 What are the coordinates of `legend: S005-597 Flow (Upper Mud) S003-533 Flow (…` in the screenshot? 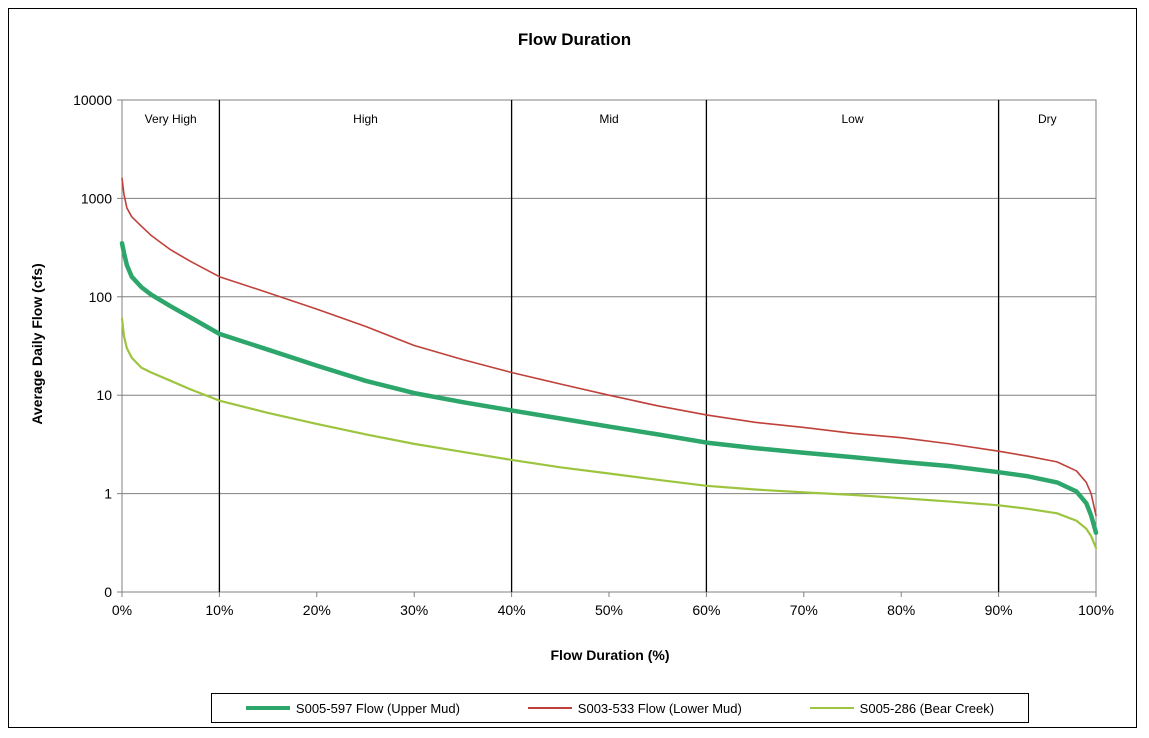 It's located at (620, 708).